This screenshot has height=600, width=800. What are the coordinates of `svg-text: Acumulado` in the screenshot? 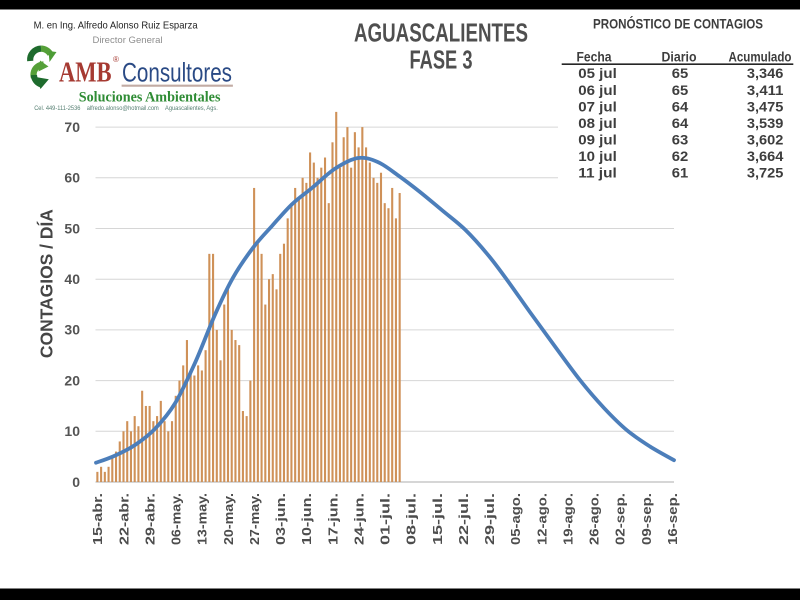 It's located at (760, 56).